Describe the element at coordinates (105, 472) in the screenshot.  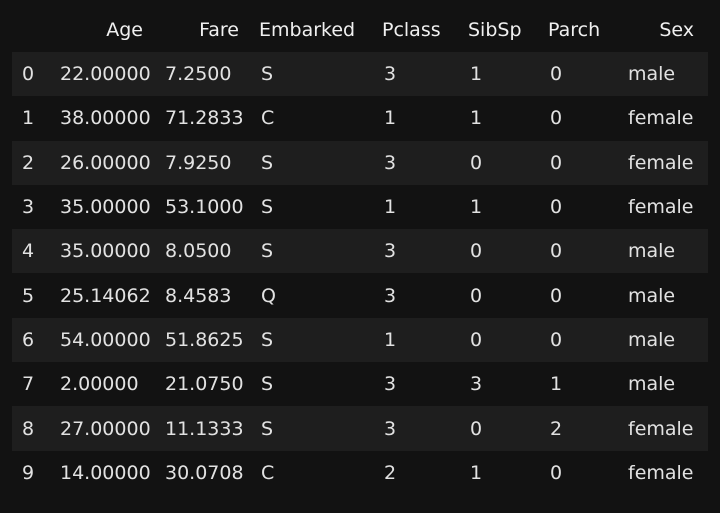
I see `cell-age: 14.00000` at that location.